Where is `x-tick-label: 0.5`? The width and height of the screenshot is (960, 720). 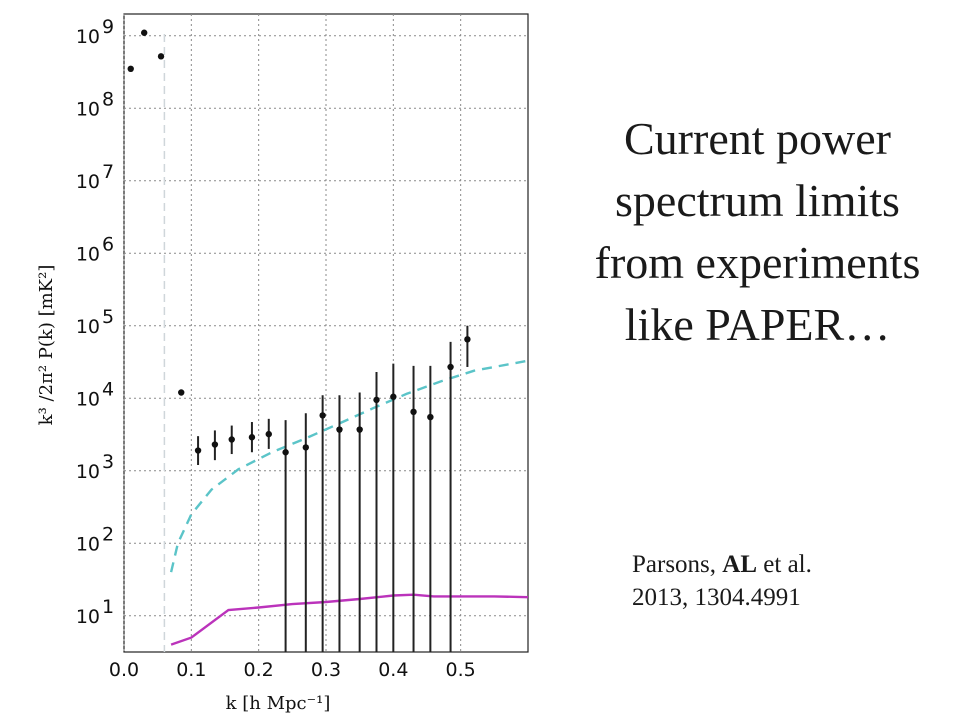
x-tick-label: 0.5 is located at coordinates (461, 670).